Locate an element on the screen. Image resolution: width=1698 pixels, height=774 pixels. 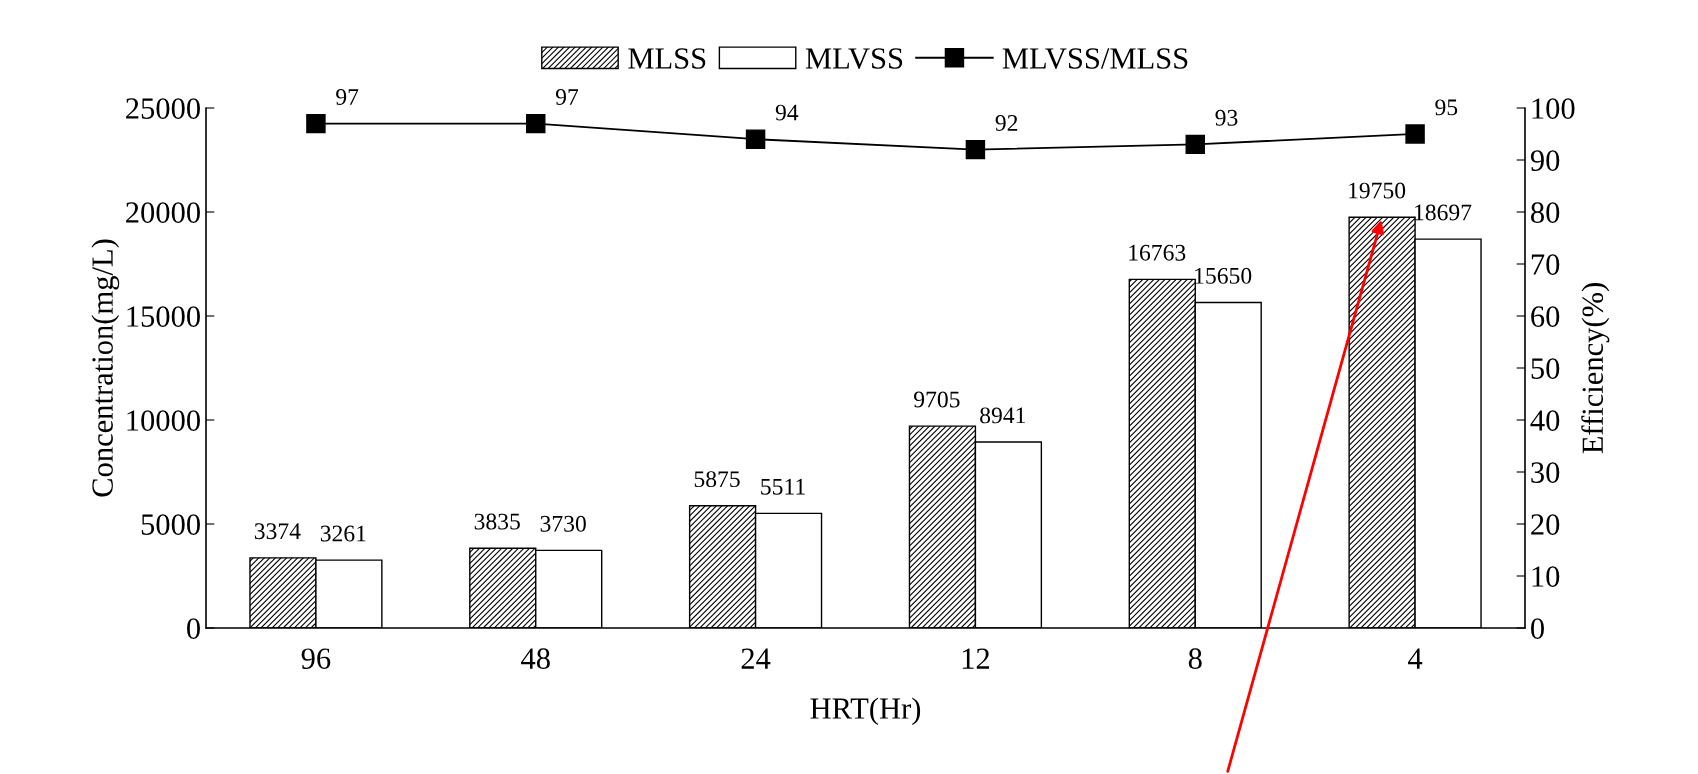
x-tick-label: 12 is located at coordinates (976, 658).